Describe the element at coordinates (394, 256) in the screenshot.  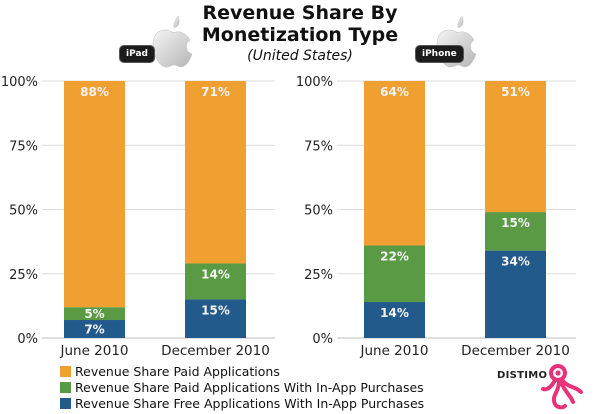
I see `data-label: 22%` at that location.